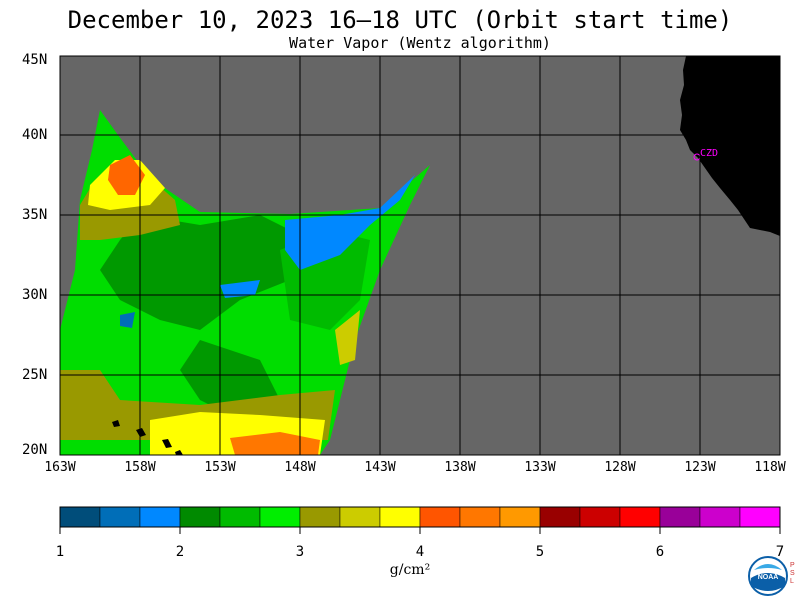 This screenshot has height=600, width=800. I want to click on swath-blue, so click(350, 222).